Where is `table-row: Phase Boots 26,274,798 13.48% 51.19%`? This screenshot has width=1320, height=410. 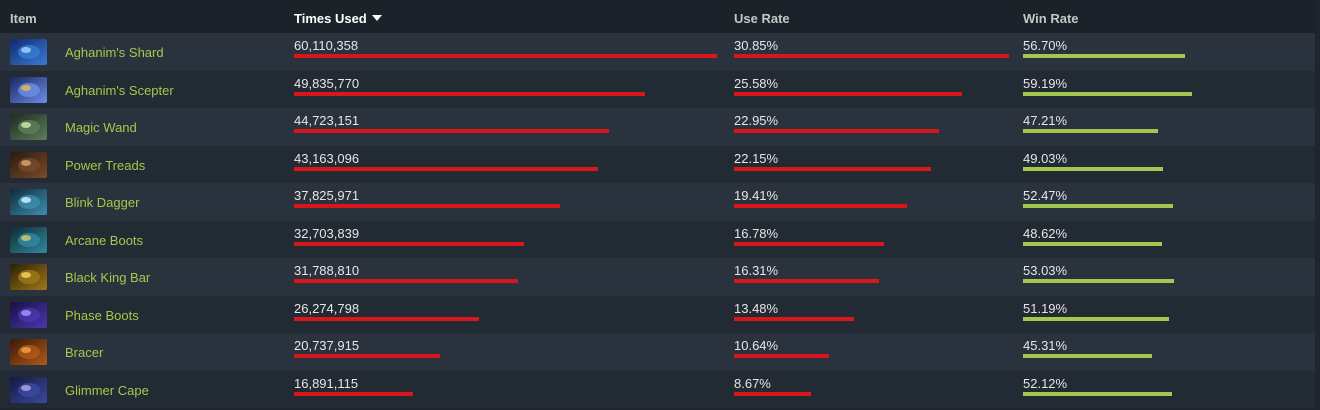
table-row: Phase Boots 26,274,798 13.48% 51.19% is located at coordinates (657, 314).